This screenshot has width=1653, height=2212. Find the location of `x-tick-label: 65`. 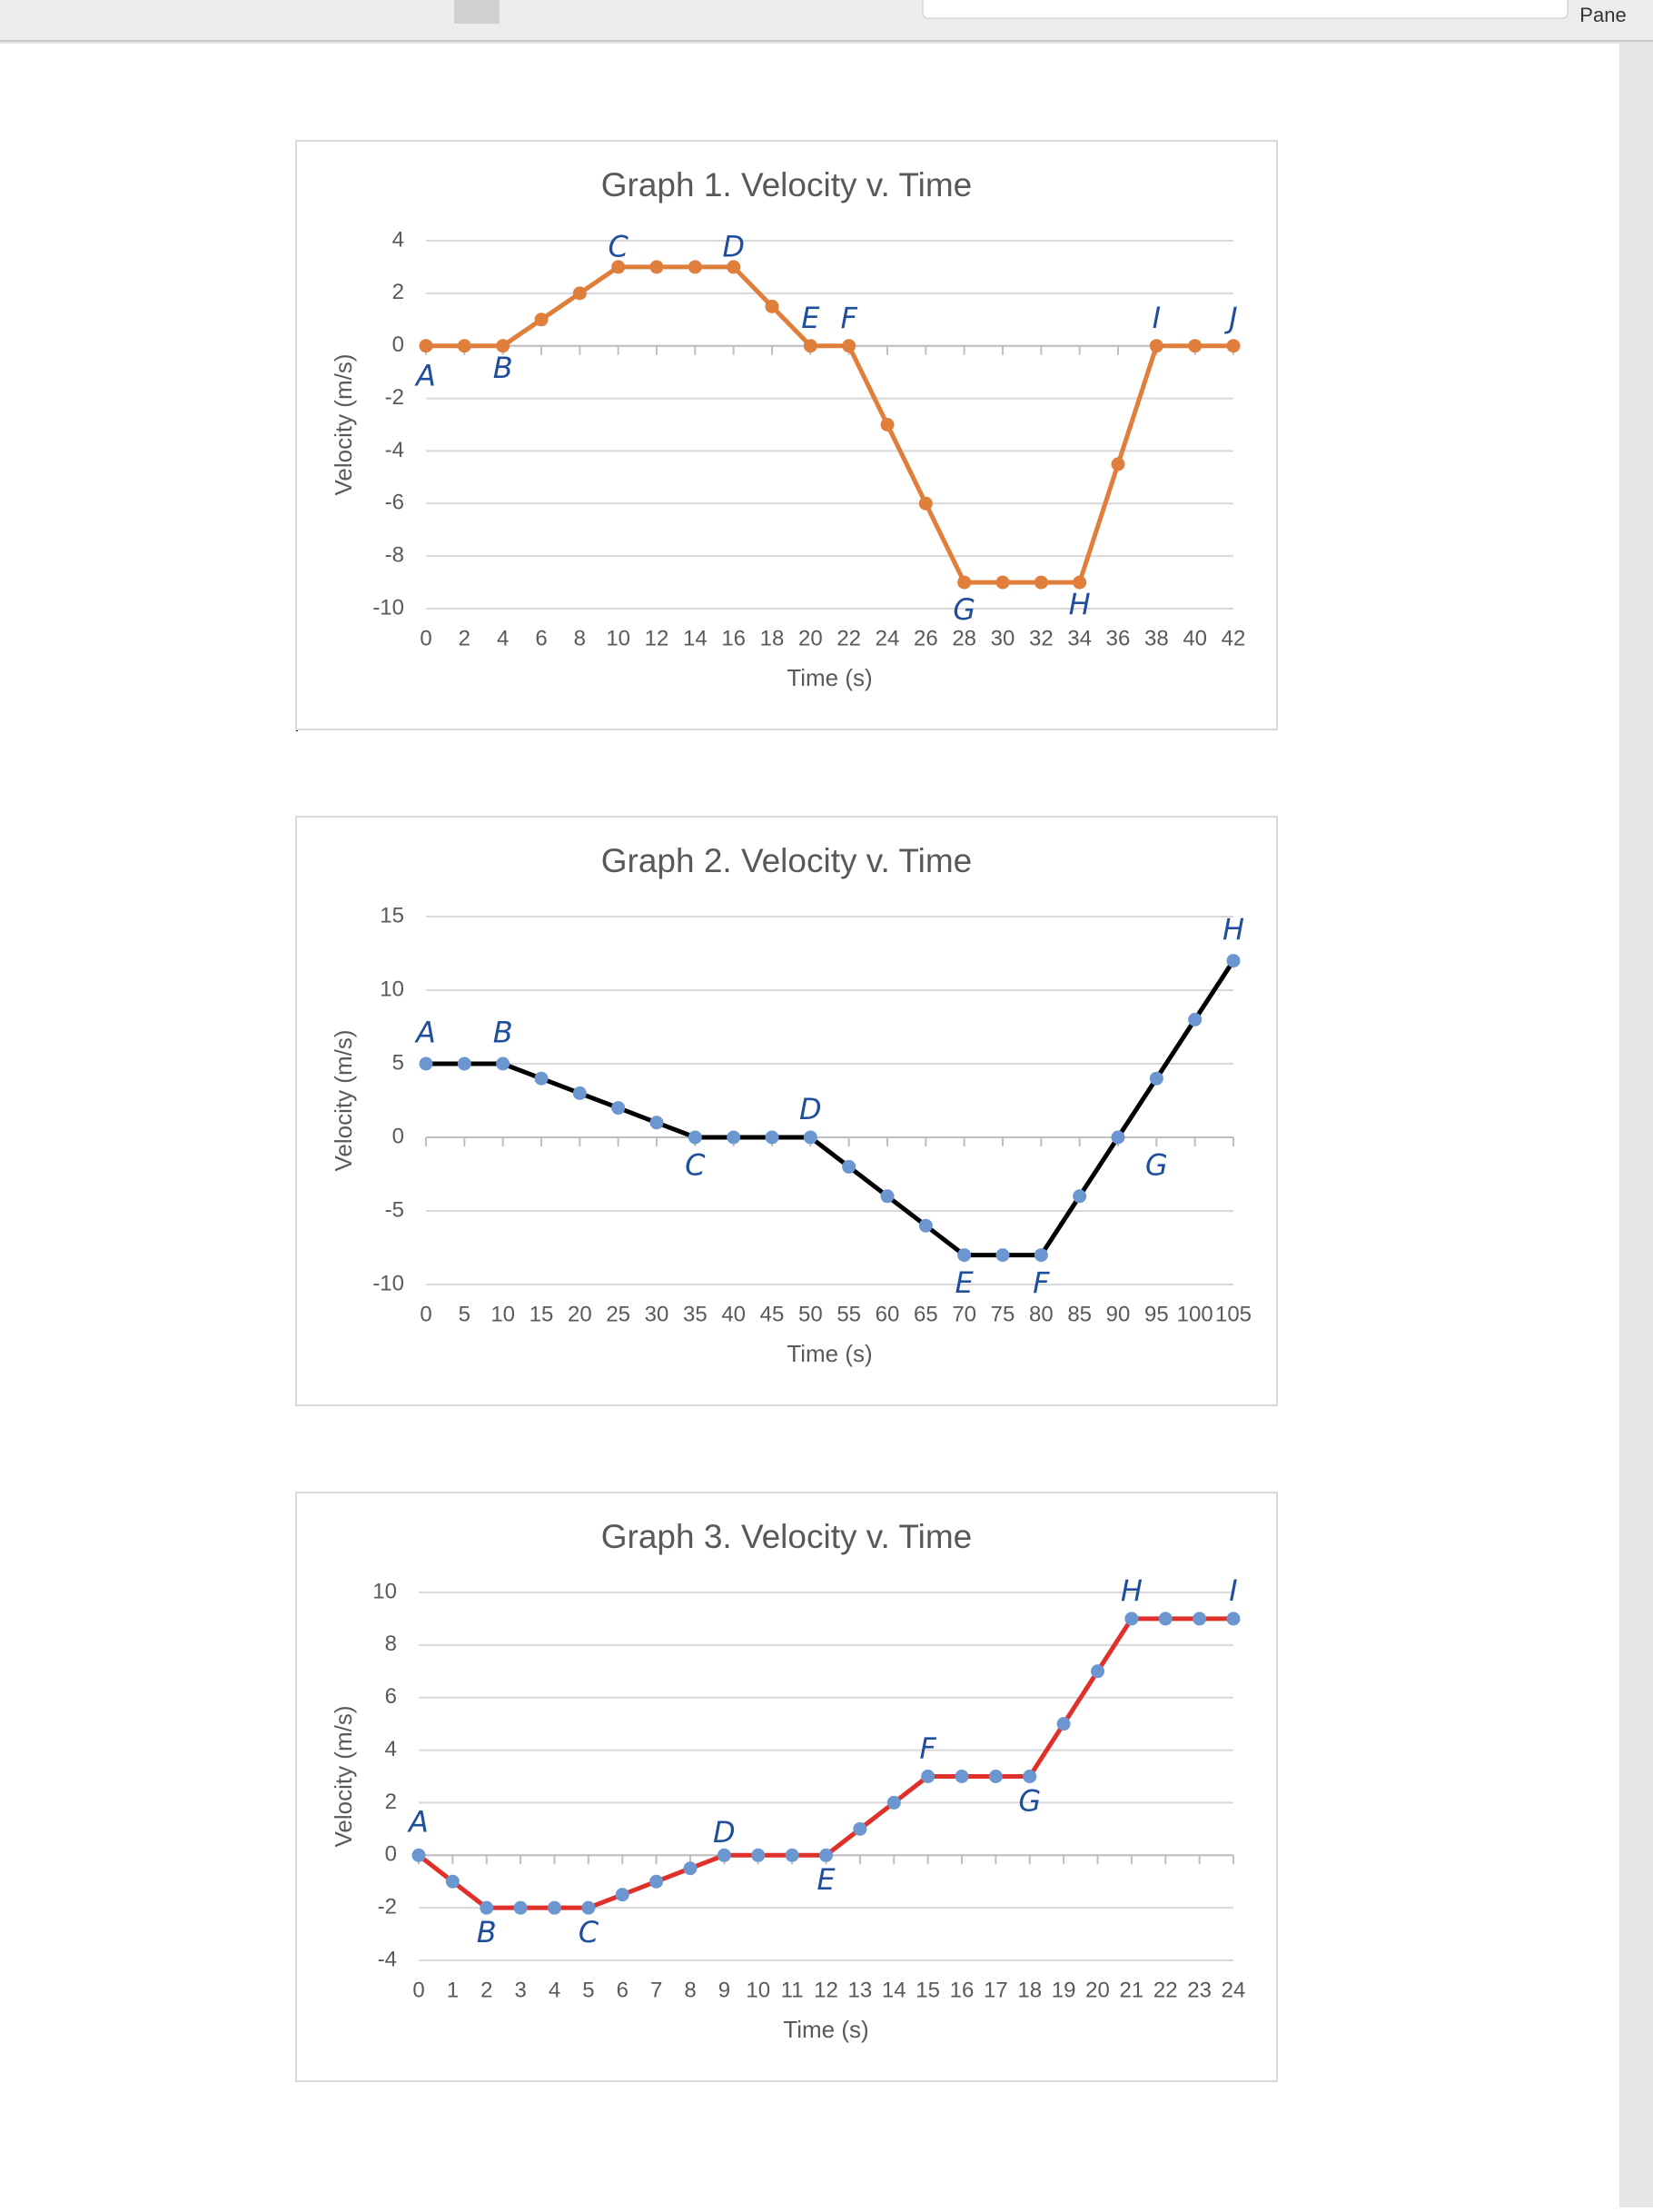

x-tick-label: 65 is located at coordinates (926, 1314).